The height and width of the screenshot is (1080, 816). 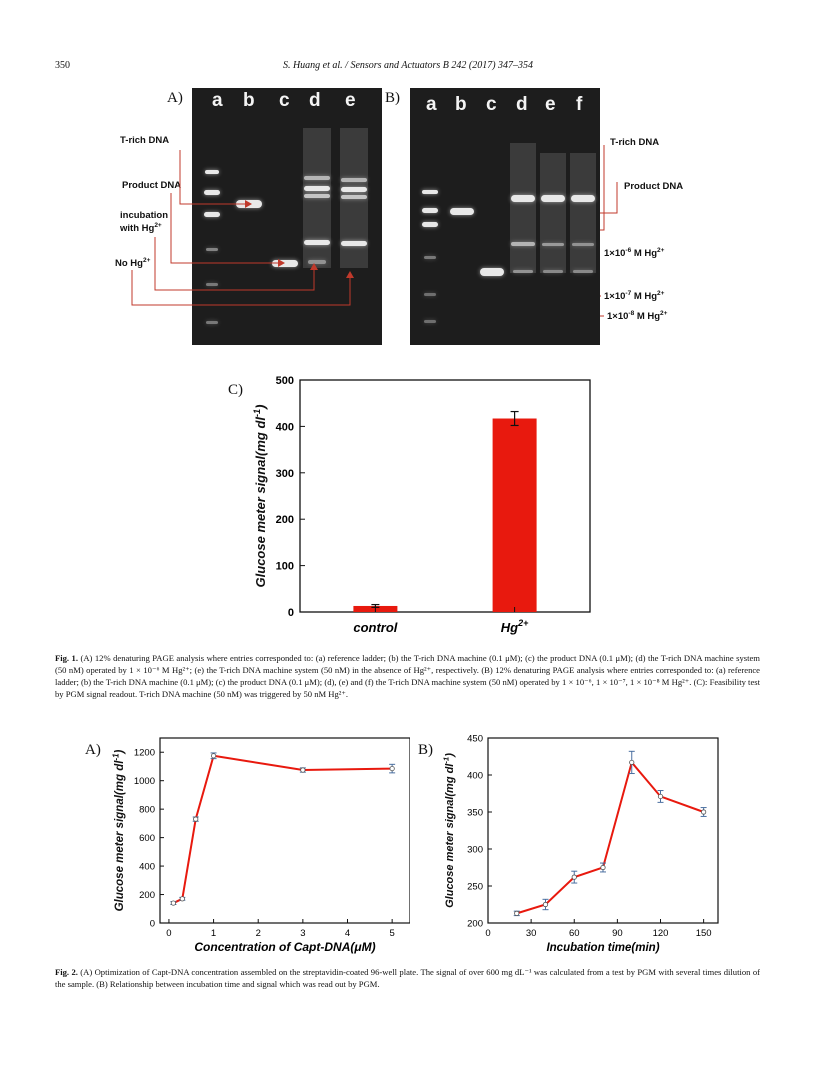 What do you see at coordinates (144, 781) in the screenshot?
I see `y-tick-label: 1000` at bounding box center [144, 781].